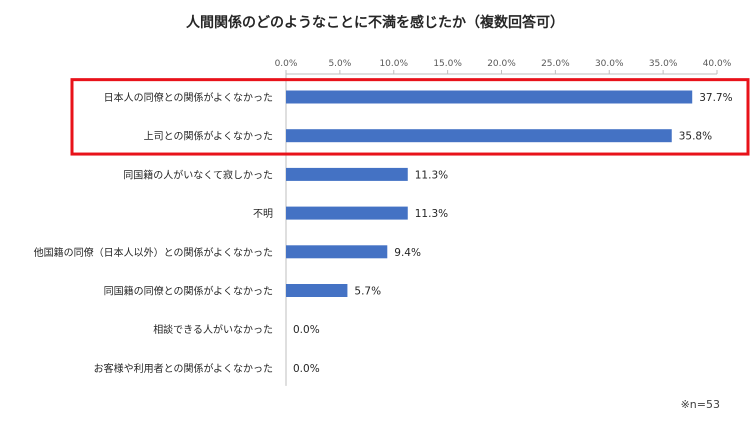 The height and width of the screenshot is (421, 750). I want to click on data-label: 5.7%, so click(367, 292).